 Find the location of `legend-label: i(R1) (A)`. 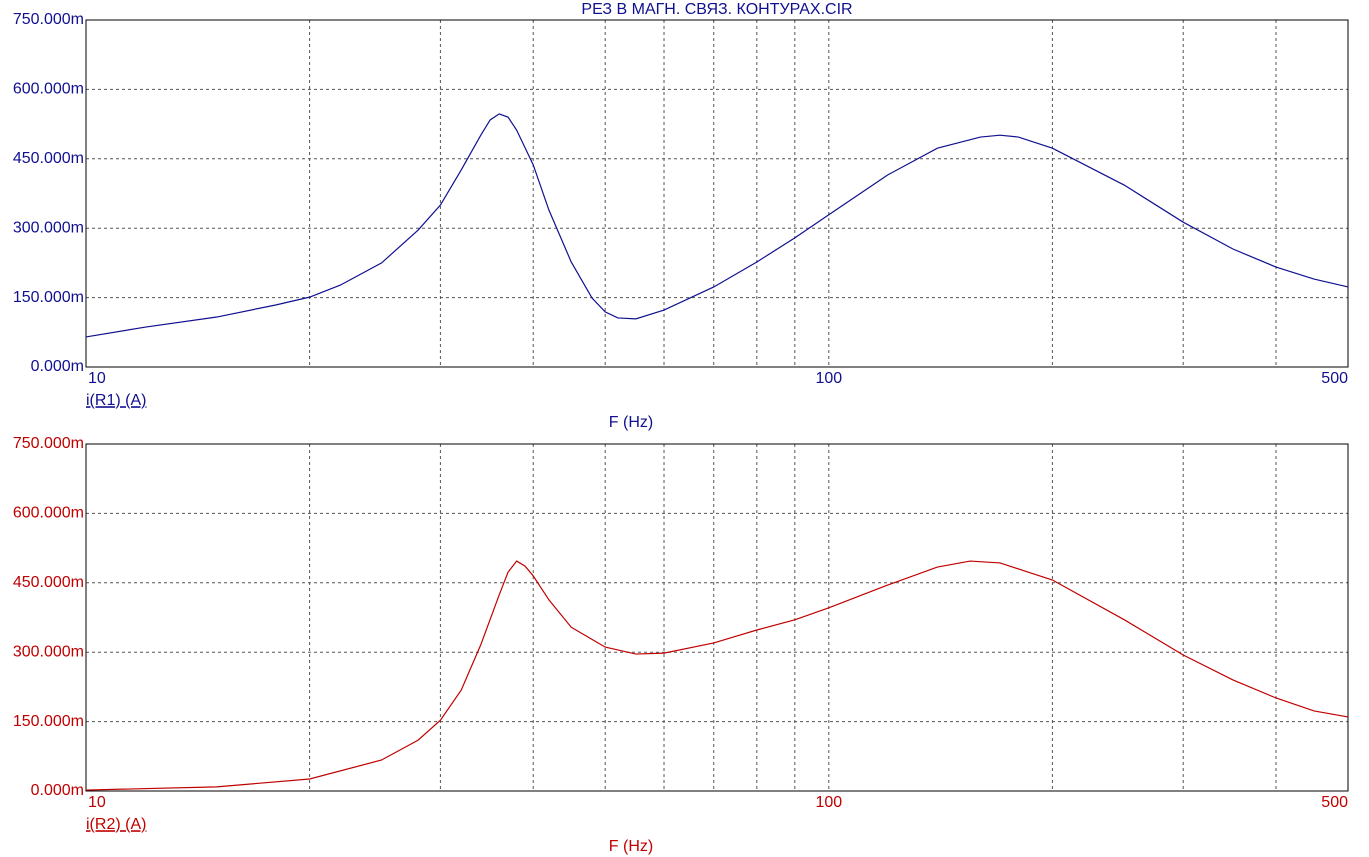

legend-label: i(R1) (A) is located at coordinates (116, 400).